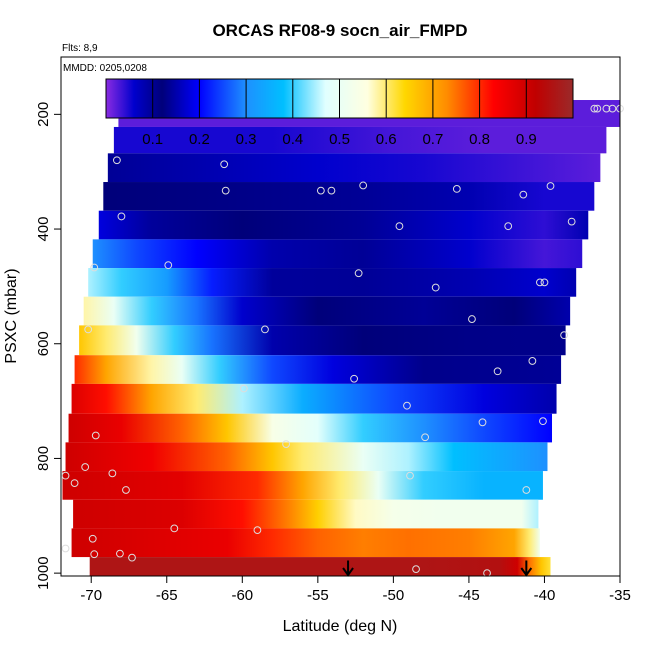  I want to click on x-tick-label: -55, so click(318, 595).